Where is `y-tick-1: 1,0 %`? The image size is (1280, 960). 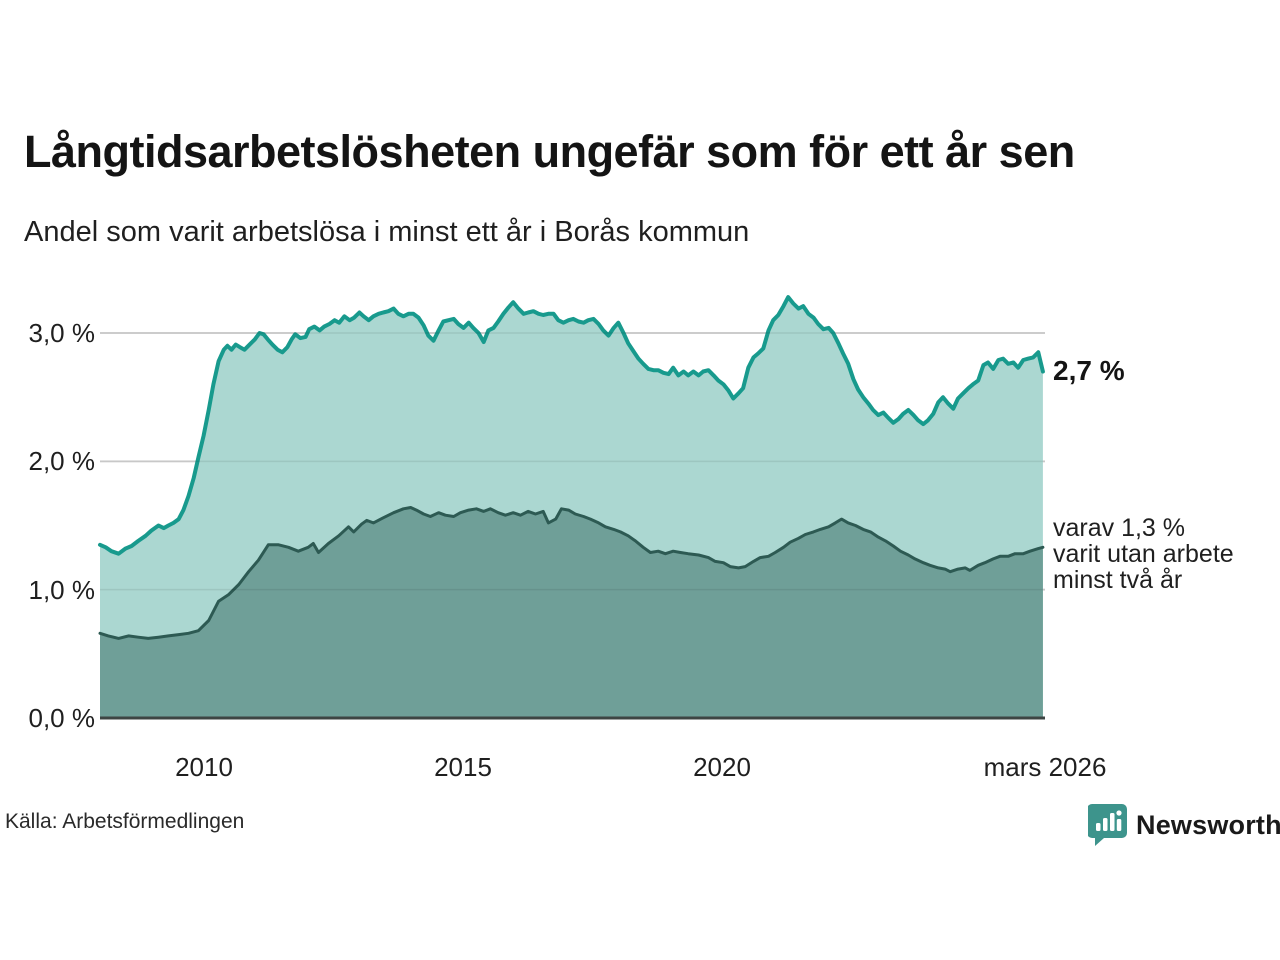
y-tick-1: 1,0 % is located at coordinates (62, 590).